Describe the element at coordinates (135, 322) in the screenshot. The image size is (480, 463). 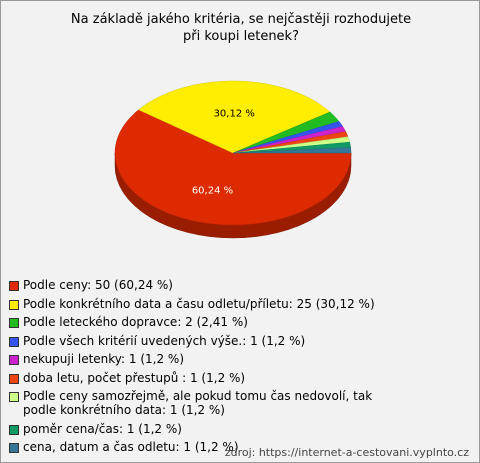
I see `legend-label: Podle leteckého dopravce: 2 (2,41 %)` at that location.